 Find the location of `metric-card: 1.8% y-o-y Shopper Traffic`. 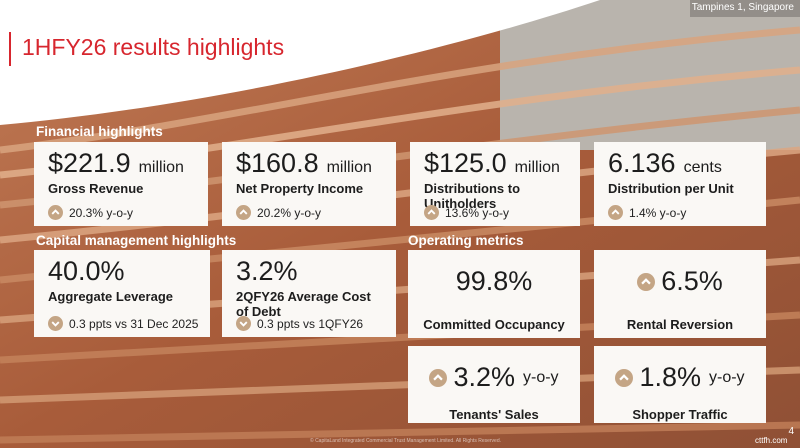

metric-card: 1.8% y-o-y Shopper Traffic is located at coordinates (680, 384).